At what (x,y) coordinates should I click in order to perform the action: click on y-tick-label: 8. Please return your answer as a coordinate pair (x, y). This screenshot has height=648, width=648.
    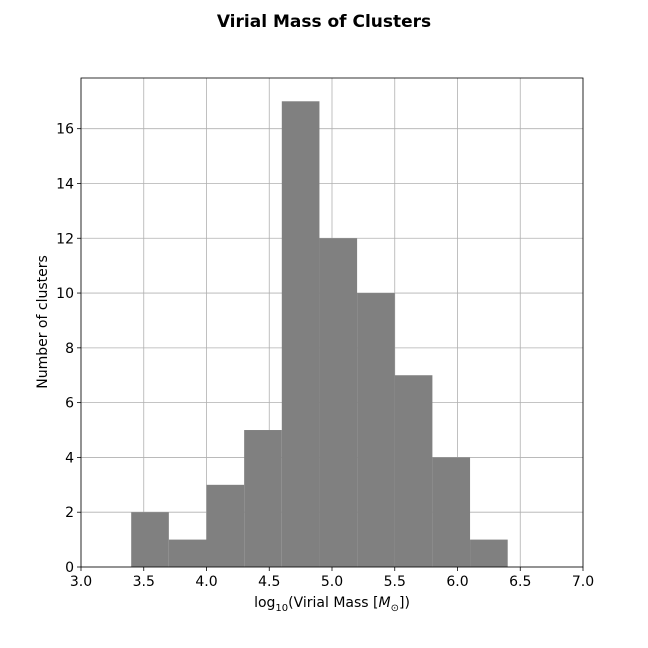
    Looking at the image, I should click on (69, 349).